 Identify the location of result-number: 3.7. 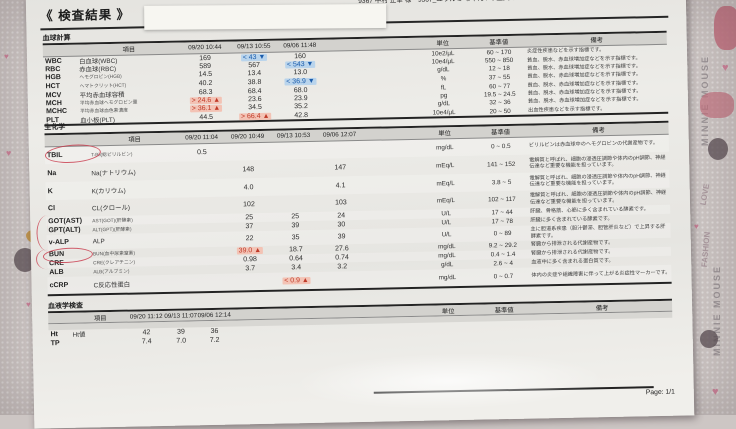
(250, 269).